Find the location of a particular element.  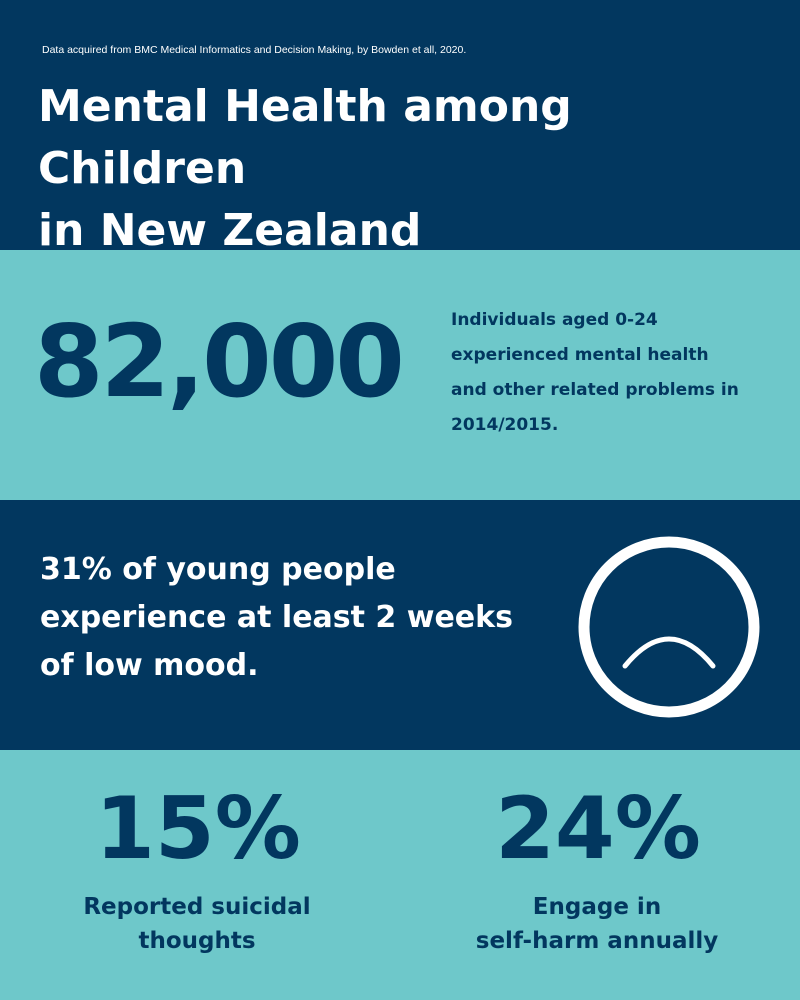

individuals-count: 82,000 is located at coordinates (219, 361).